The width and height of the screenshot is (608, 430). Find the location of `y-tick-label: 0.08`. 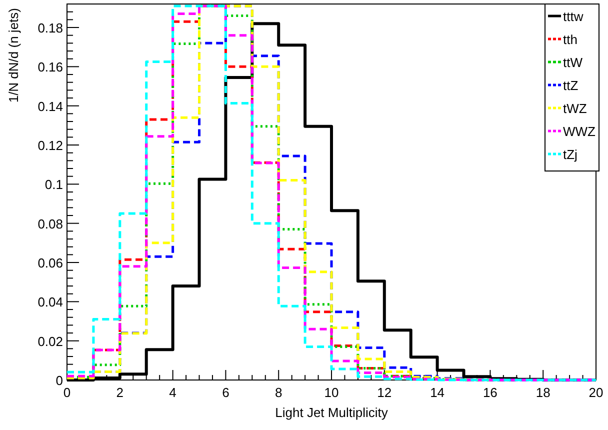

y-tick-label: 0.08 is located at coordinates (50, 224).